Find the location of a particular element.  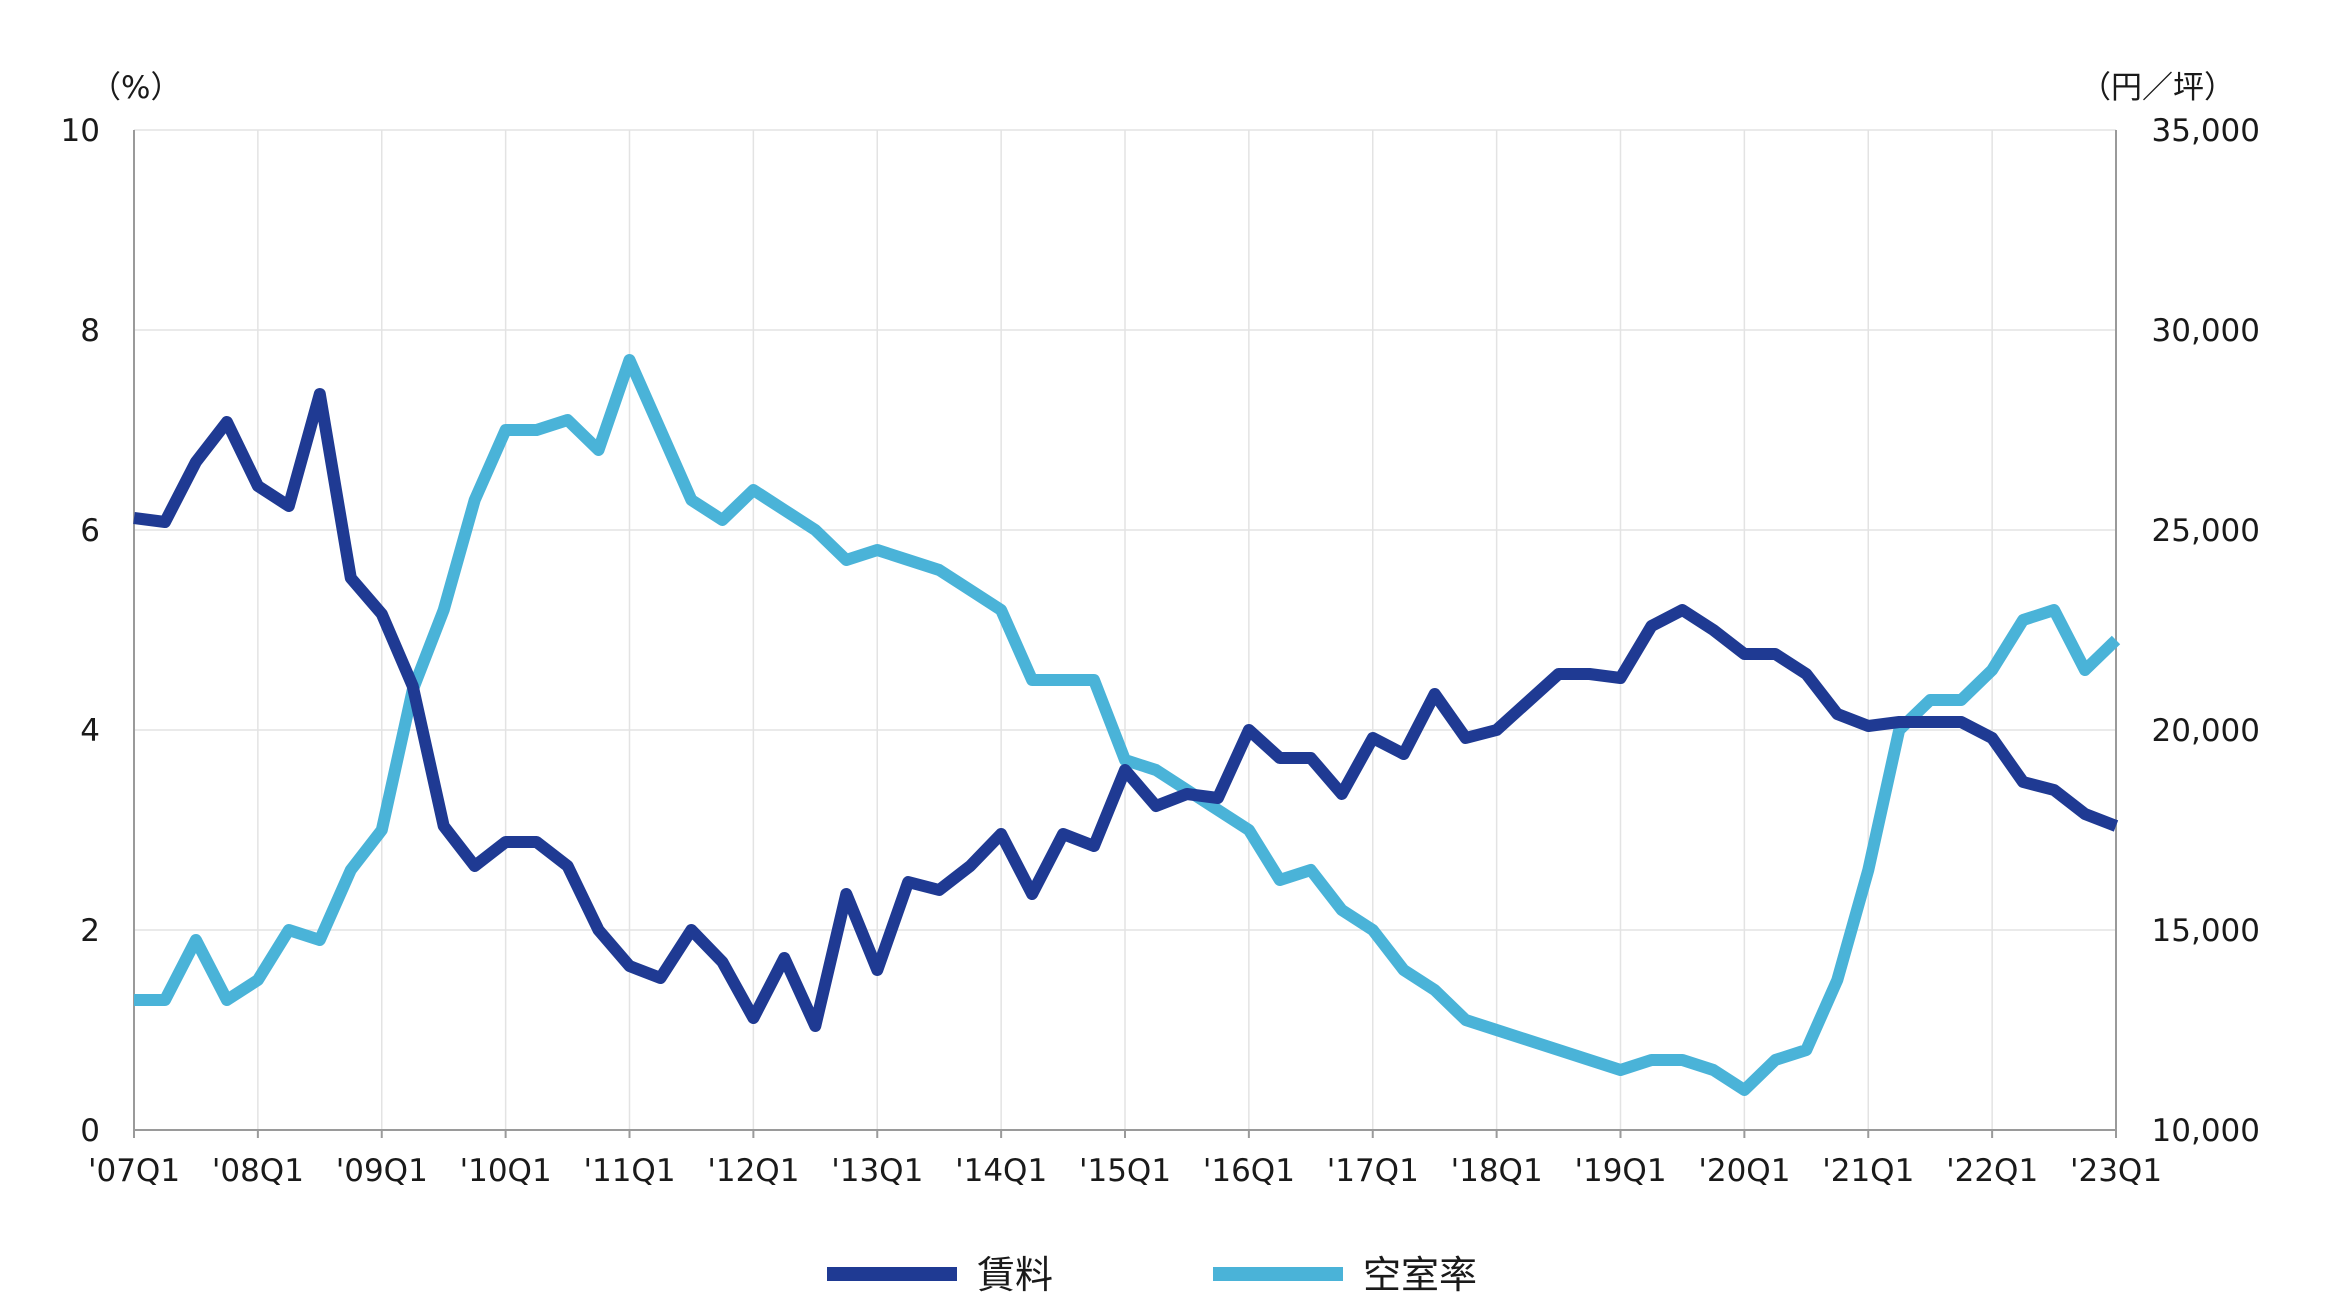

left-axis-ticks: 0 2 4 6 8 10 is located at coordinates (80, 631).